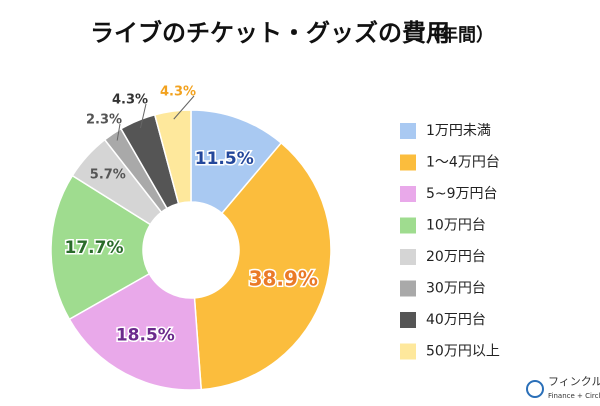 Image resolution: width=600 pixels, height=406 pixels. Describe the element at coordinates (456, 289) in the screenshot. I see `legend-label: 30万円台` at that location.